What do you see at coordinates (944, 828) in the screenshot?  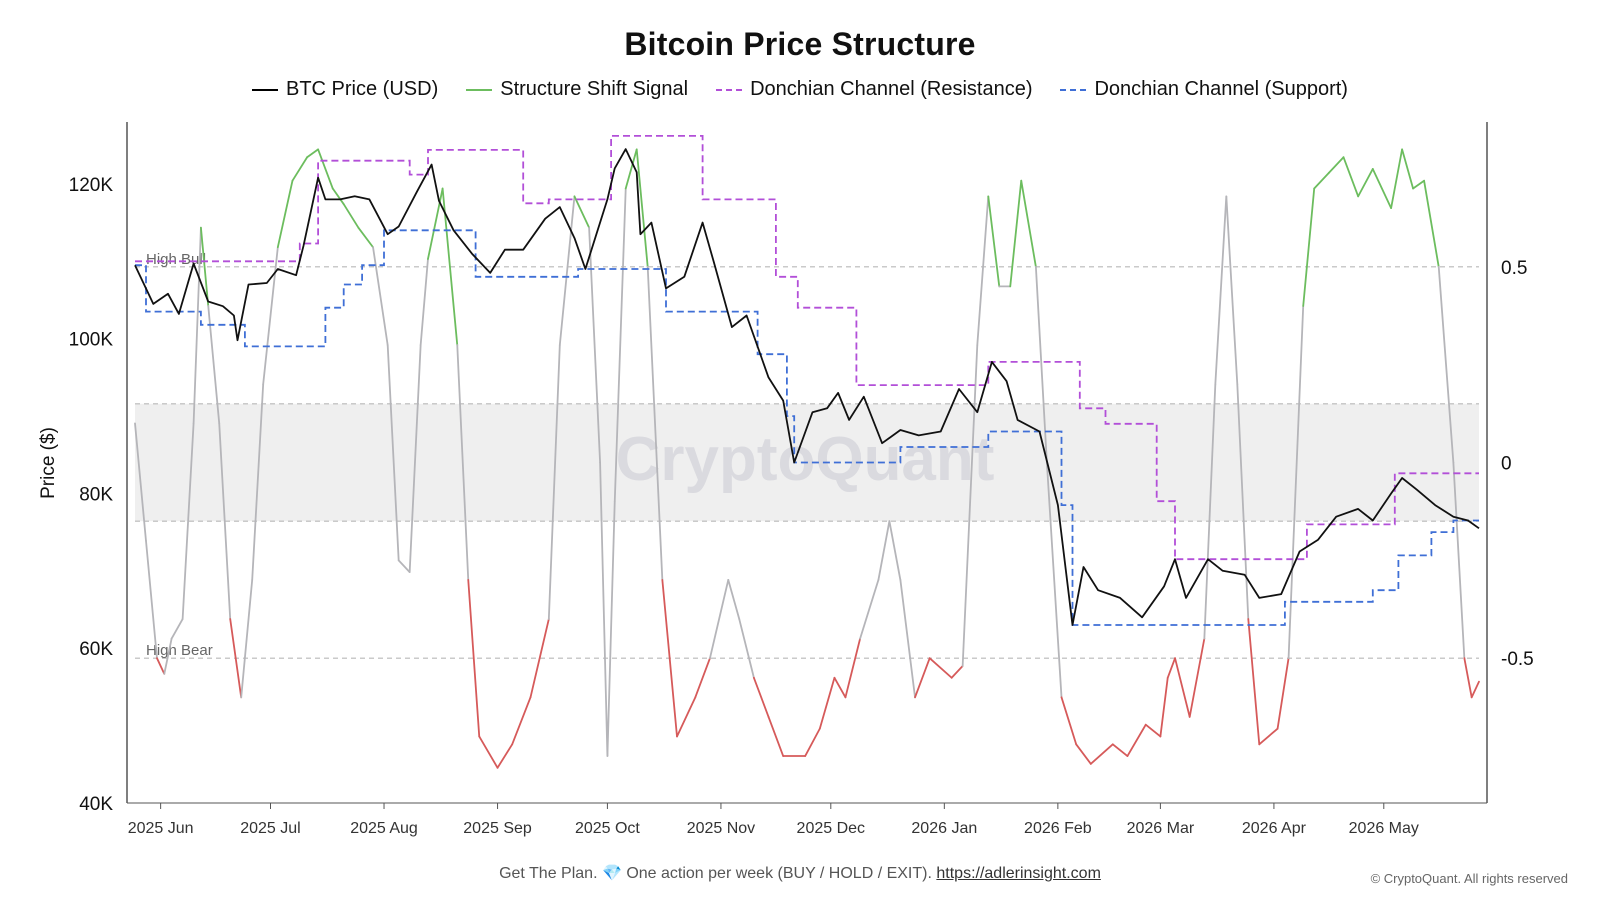 I see `x-tick-label: 2026 Jan` at bounding box center [944, 828].